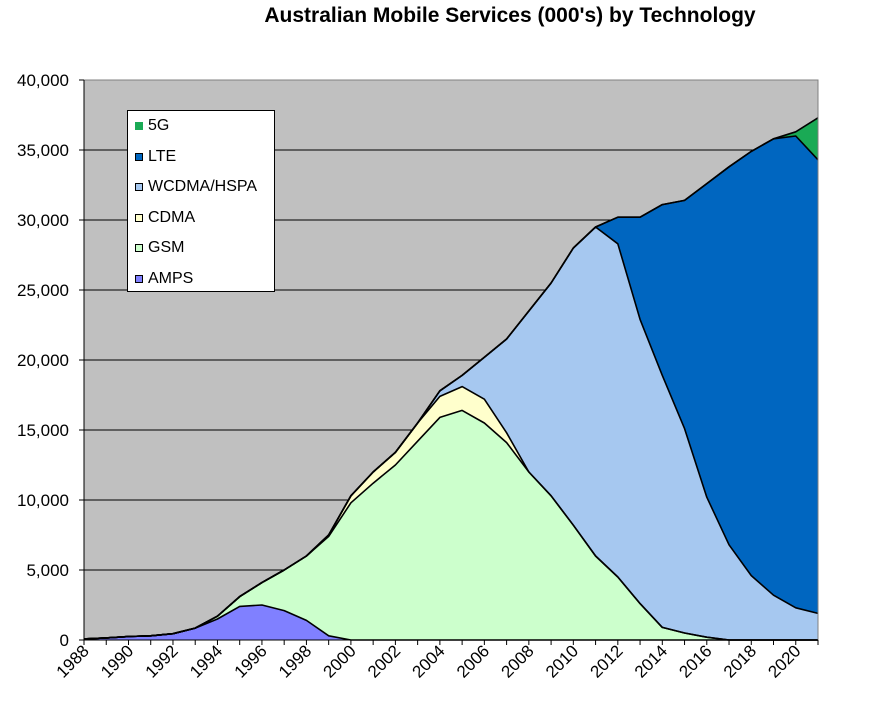  What do you see at coordinates (695, 661) in the screenshot?
I see `x-tick-label: 2016` at bounding box center [695, 661].